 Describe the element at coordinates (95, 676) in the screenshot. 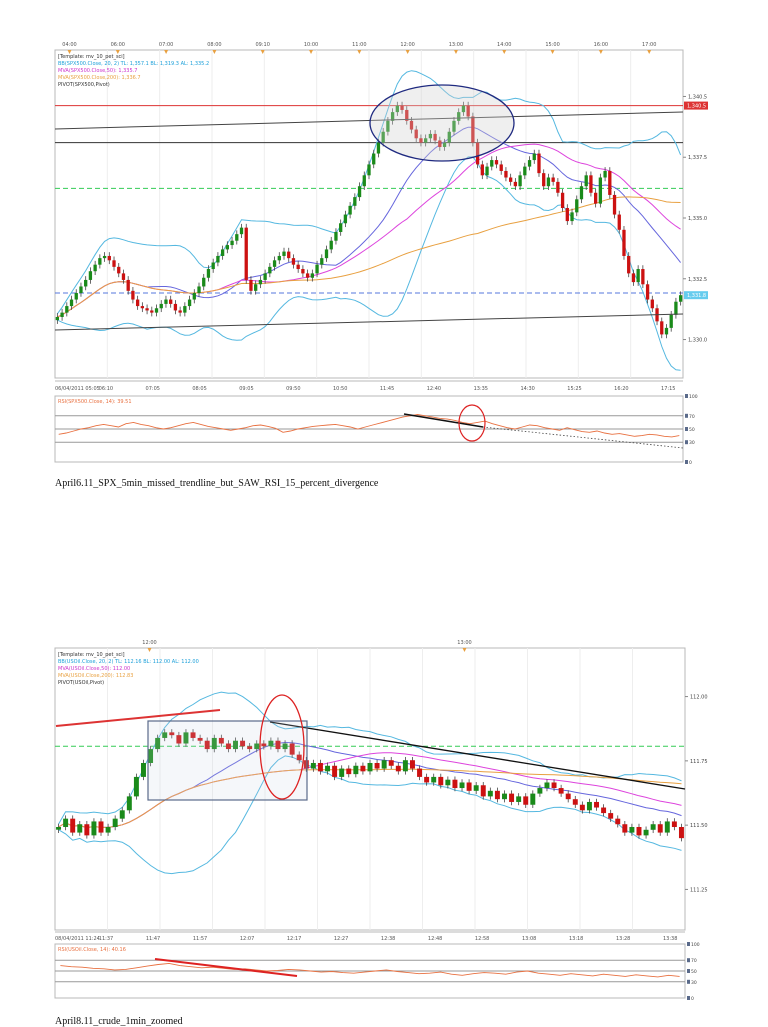

I see `legend-entry: MVA(USOil.Close,200): 112.83` at that location.